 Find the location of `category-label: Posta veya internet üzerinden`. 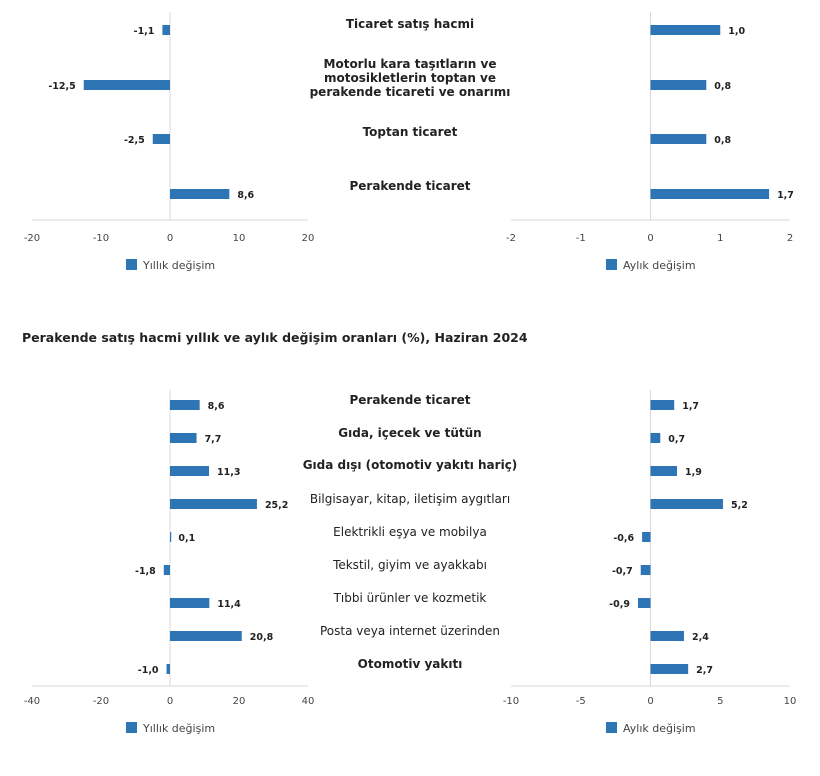

category-label: Posta veya internet üzerinden is located at coordinates (410, 631).